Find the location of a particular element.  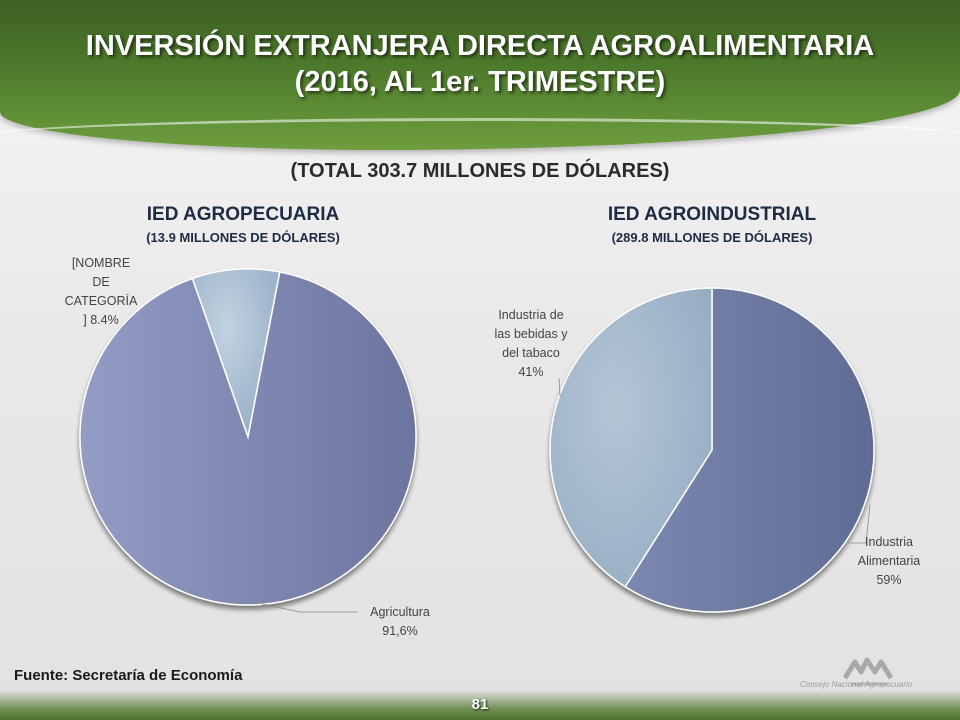

source-note: Fuente: Secretaría de Economía is located at coordinates (128, 675).